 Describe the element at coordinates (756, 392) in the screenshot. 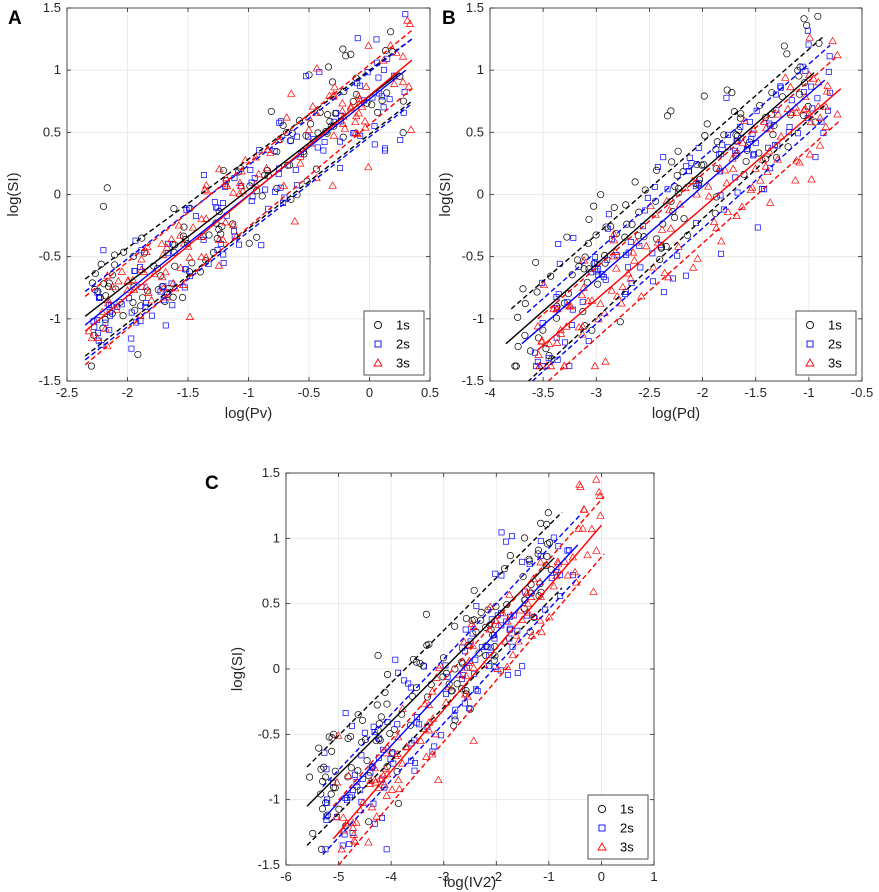

I see `x-tick-label: -1.5` at that location.